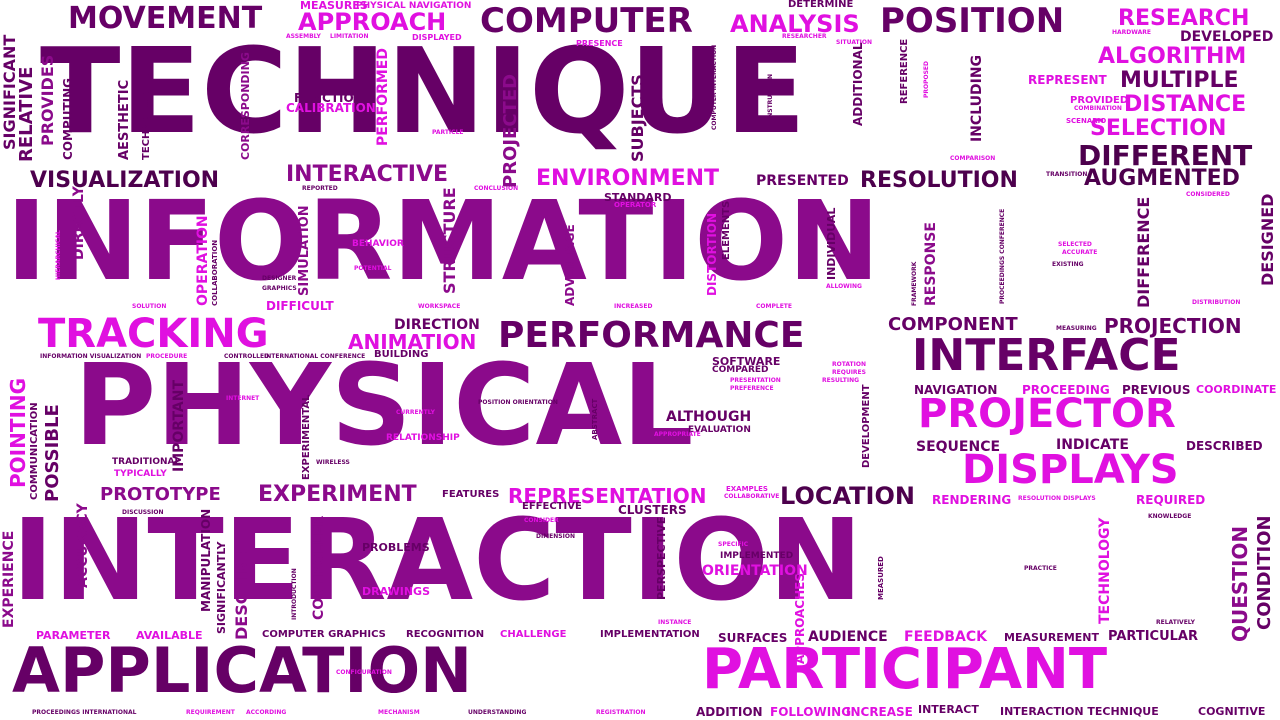 The image size is (1280, 720). What do you see at coordinates (125, 180) in the screenshot?
I see `word-visualization: VISUALIZATION` at bounding box center [125, 180].